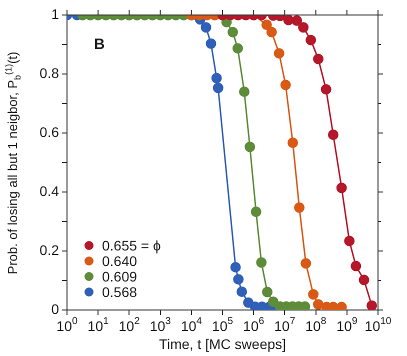  Describe the element at coordinates (50, 132) in the screenshot. I see `y-tick-label: 0.6` at that location.